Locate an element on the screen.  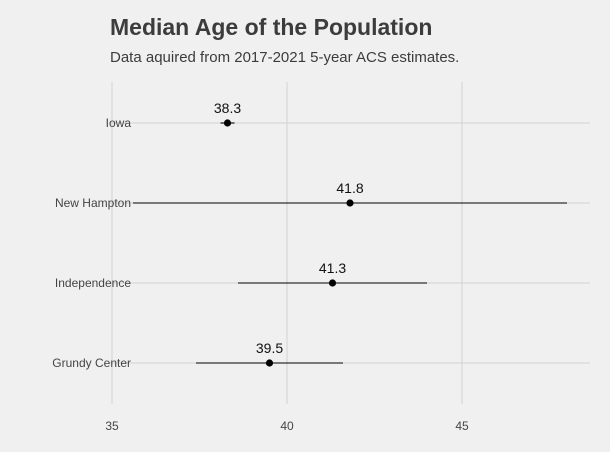
data-label: 41.3 is located at coordinates (332, 268).